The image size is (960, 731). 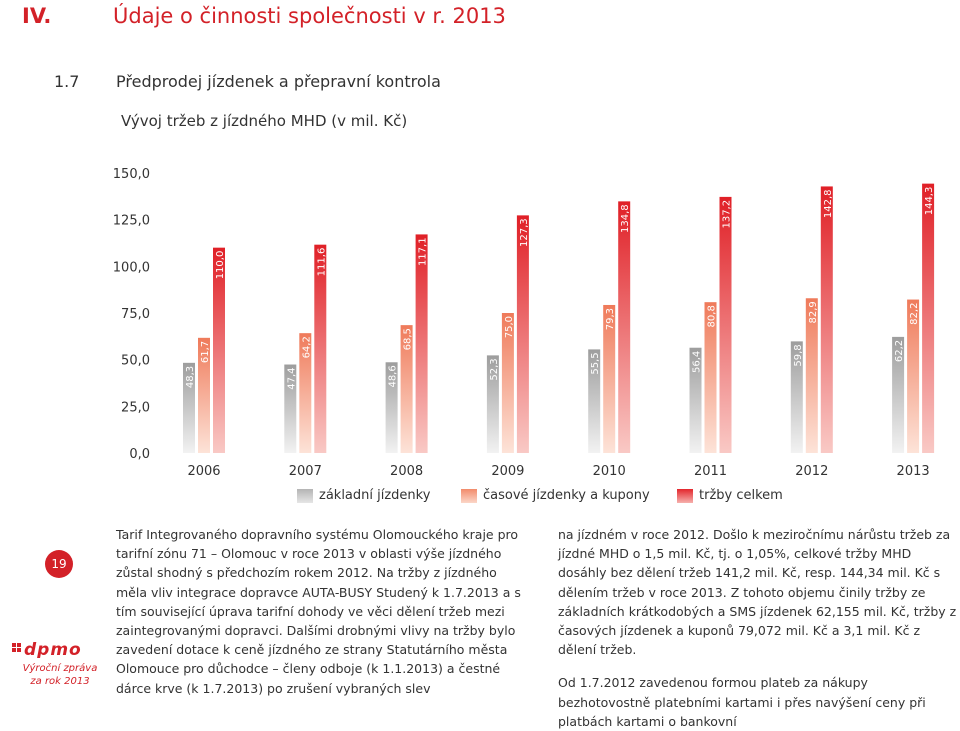 I want to click on data-label: 137,2, so click(x=727, y=214).